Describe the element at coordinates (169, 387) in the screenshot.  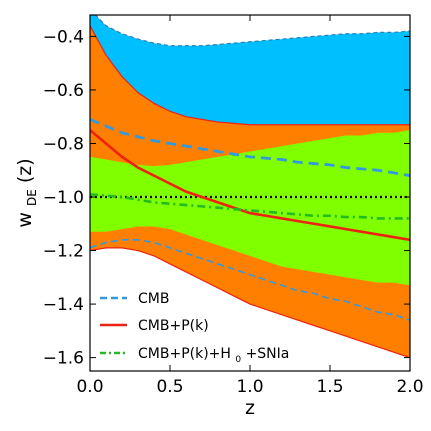
I see `x-tick-label-1: 0.5` at that location.